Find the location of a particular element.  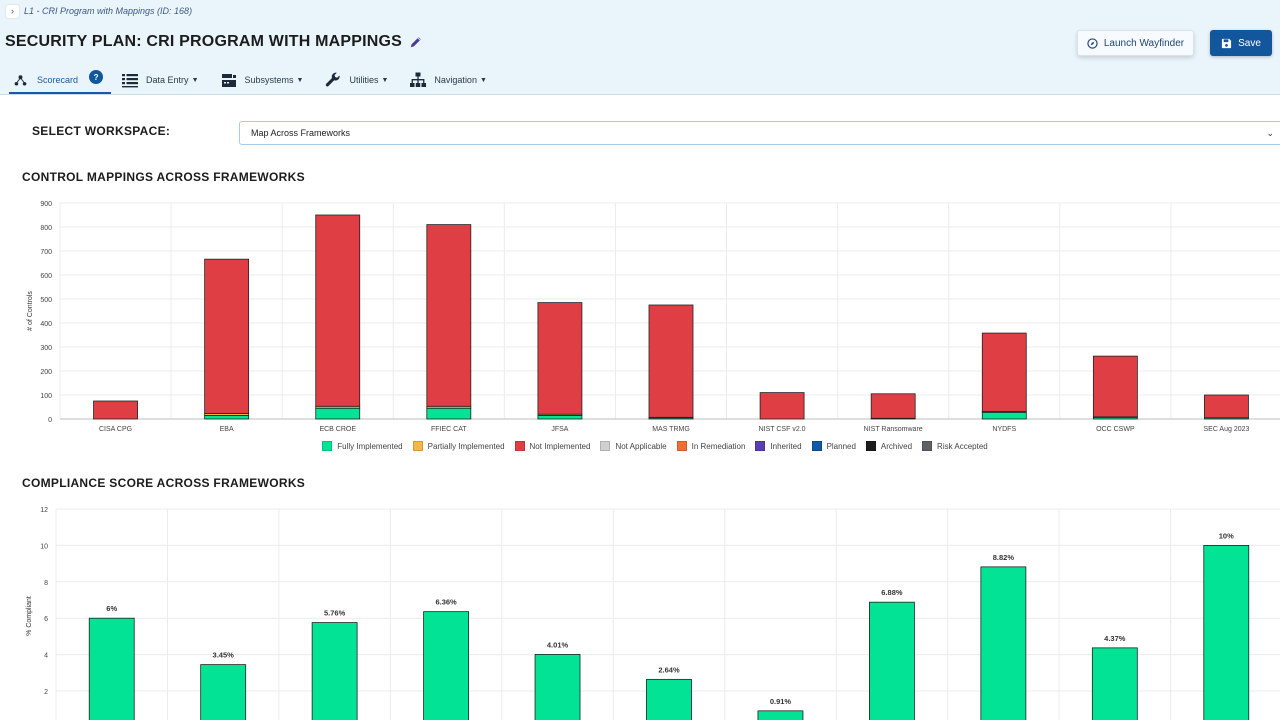

menu-data-entry: Data Entry ▼ is located at coordinates (160, 80).